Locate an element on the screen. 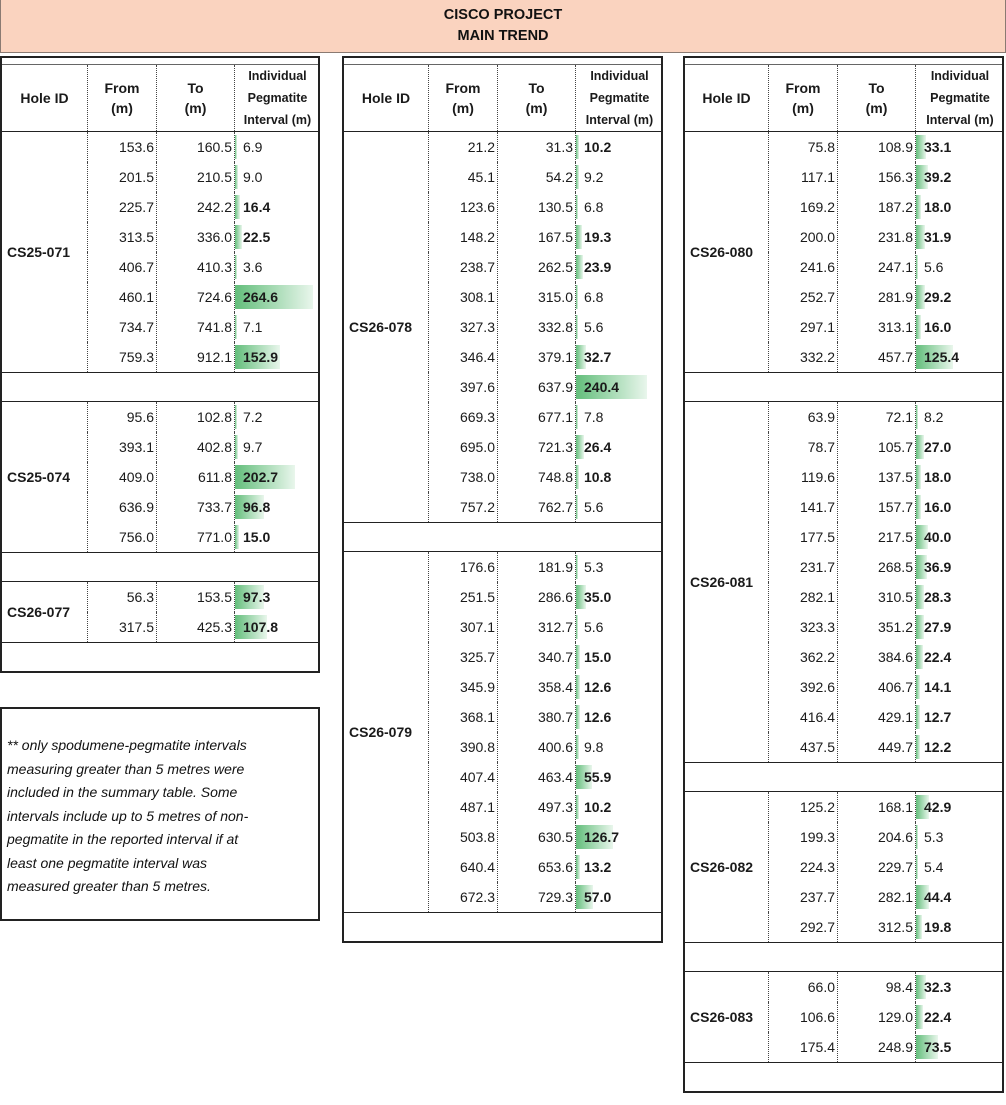  interval-value: 19.3 is located at coordinates (598, 237).